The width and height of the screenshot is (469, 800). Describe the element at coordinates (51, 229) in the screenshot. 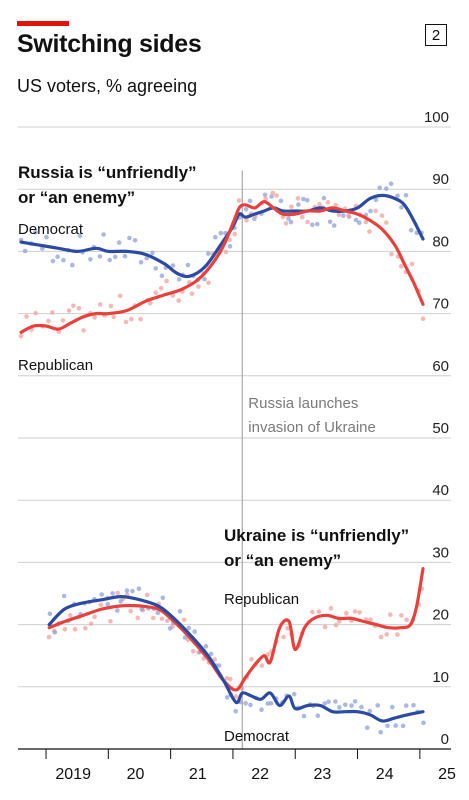

I see `russia-democrat-label: Democrat` at that location.